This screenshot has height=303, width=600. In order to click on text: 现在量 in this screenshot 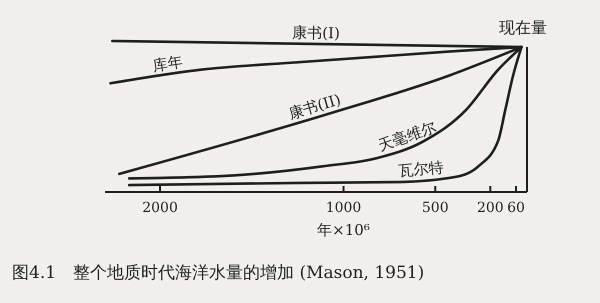, I will do `click(523, 27)`.